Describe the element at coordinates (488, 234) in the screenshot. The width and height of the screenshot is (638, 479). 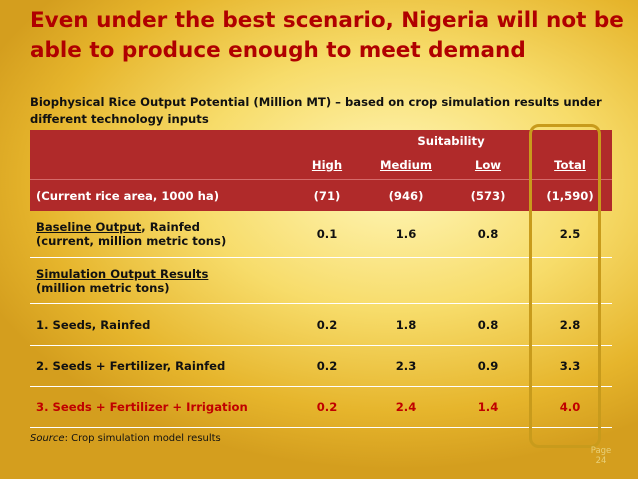
I see `baseline-value-low: 0.8` at that location.